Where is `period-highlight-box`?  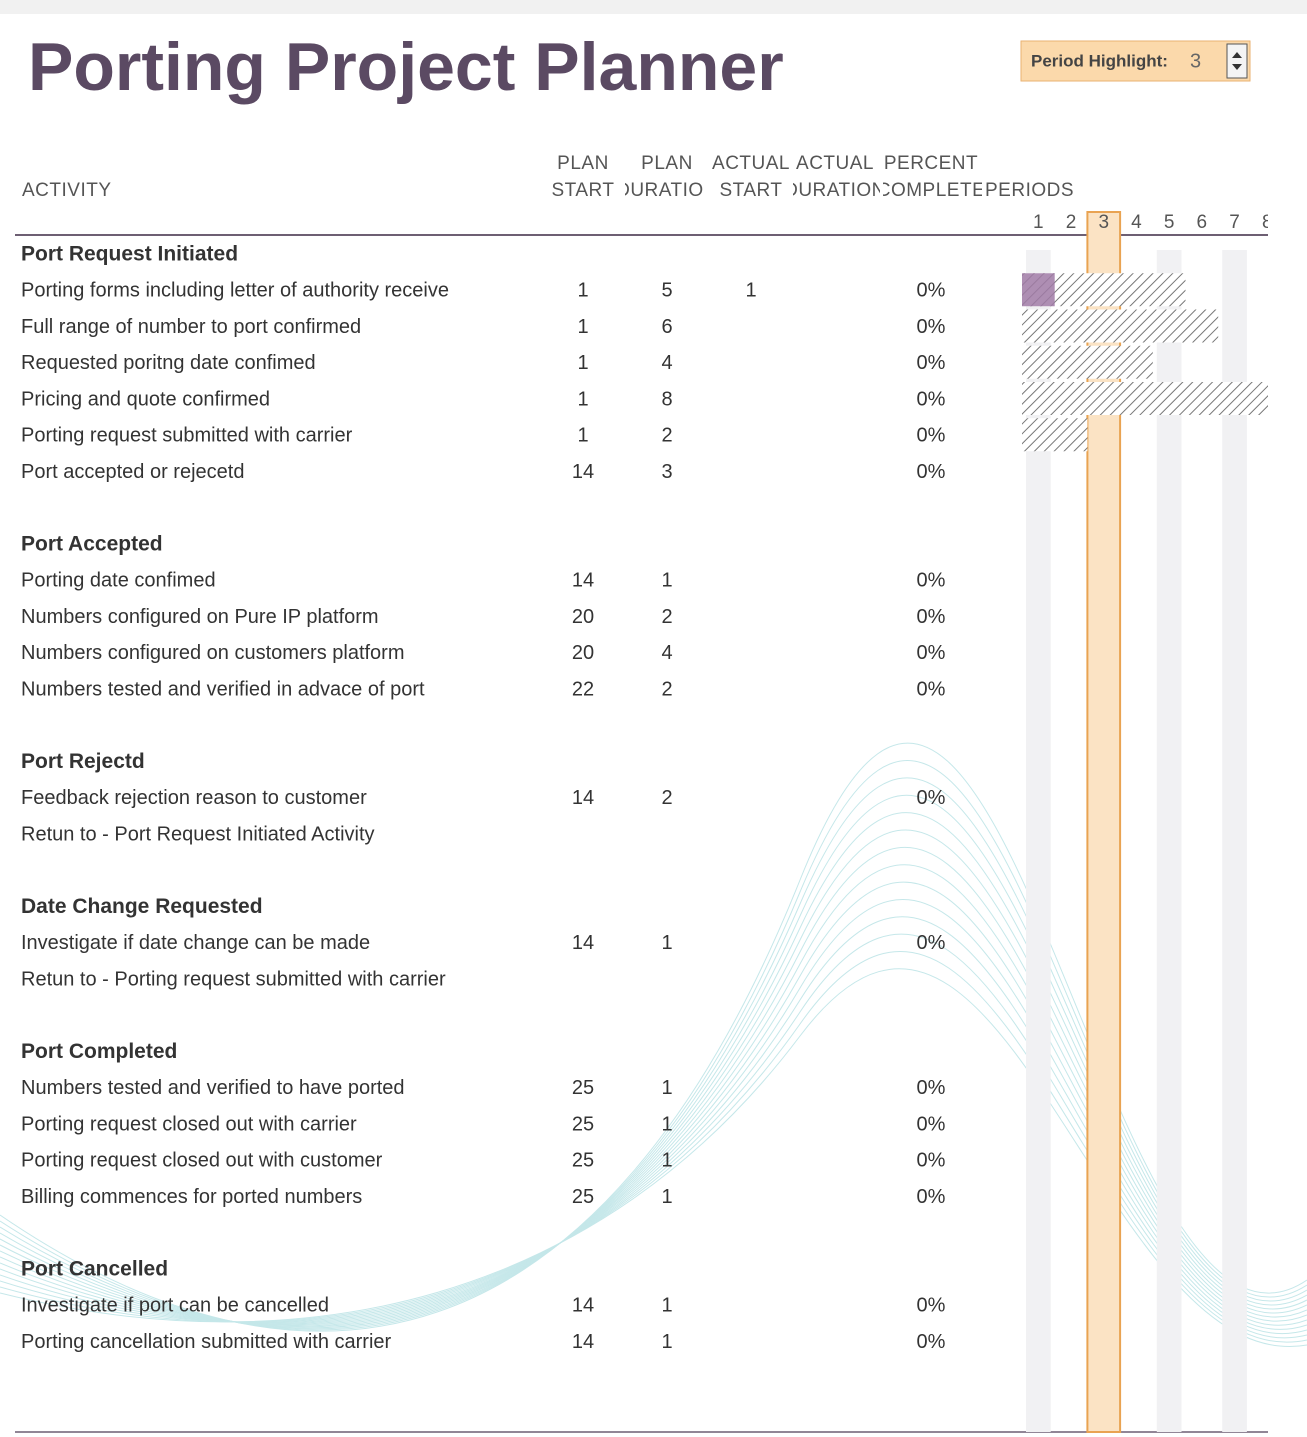 period-highlight-box is located at coordinates (1135, 61).